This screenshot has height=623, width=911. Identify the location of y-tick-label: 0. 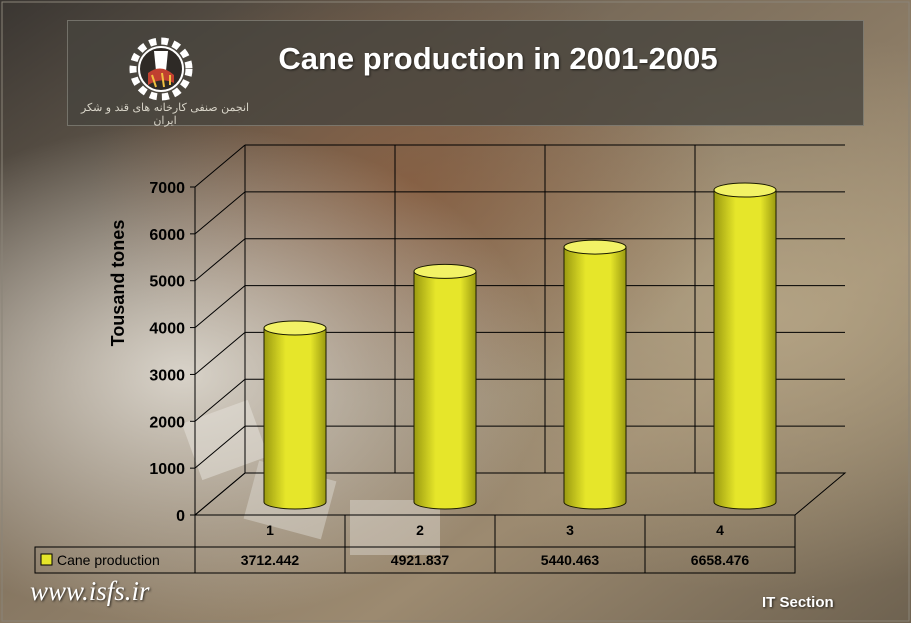
(180, 516).